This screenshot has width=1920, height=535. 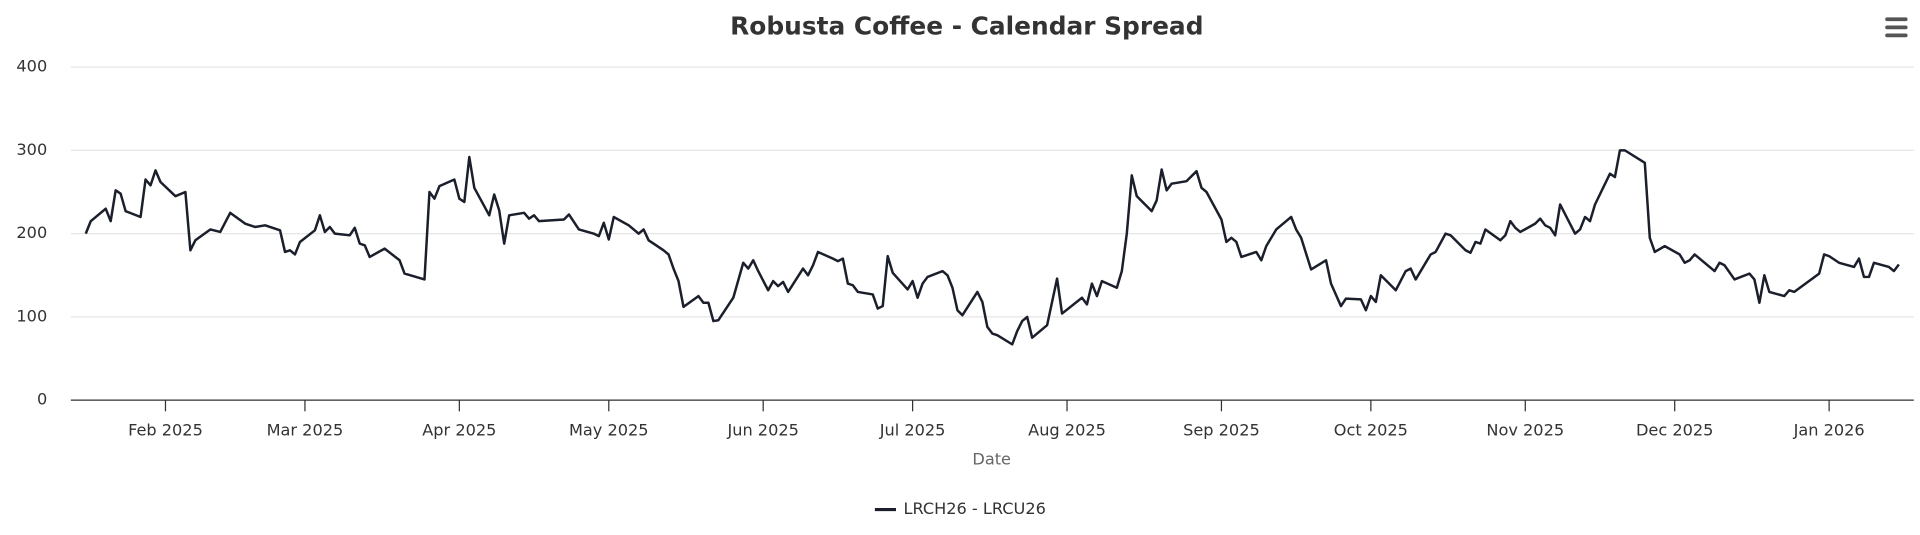 What do you see at coordinates (912, 430) in the screenshot?
I see `x-tick-label: Jul 2025` at bounding box center [912, 430].